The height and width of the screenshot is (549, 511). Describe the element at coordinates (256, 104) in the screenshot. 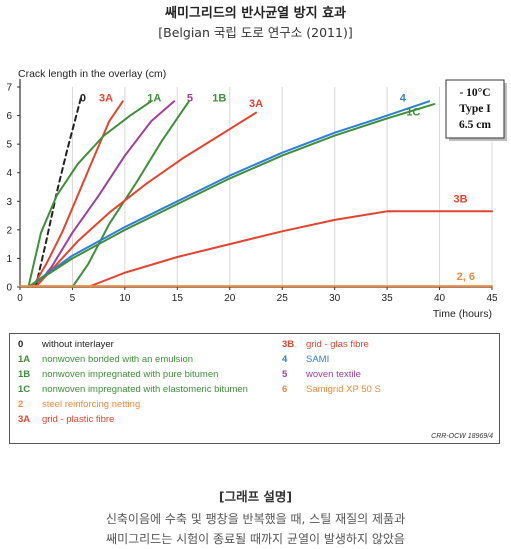

I see `series-label-5: 3A` at that location.